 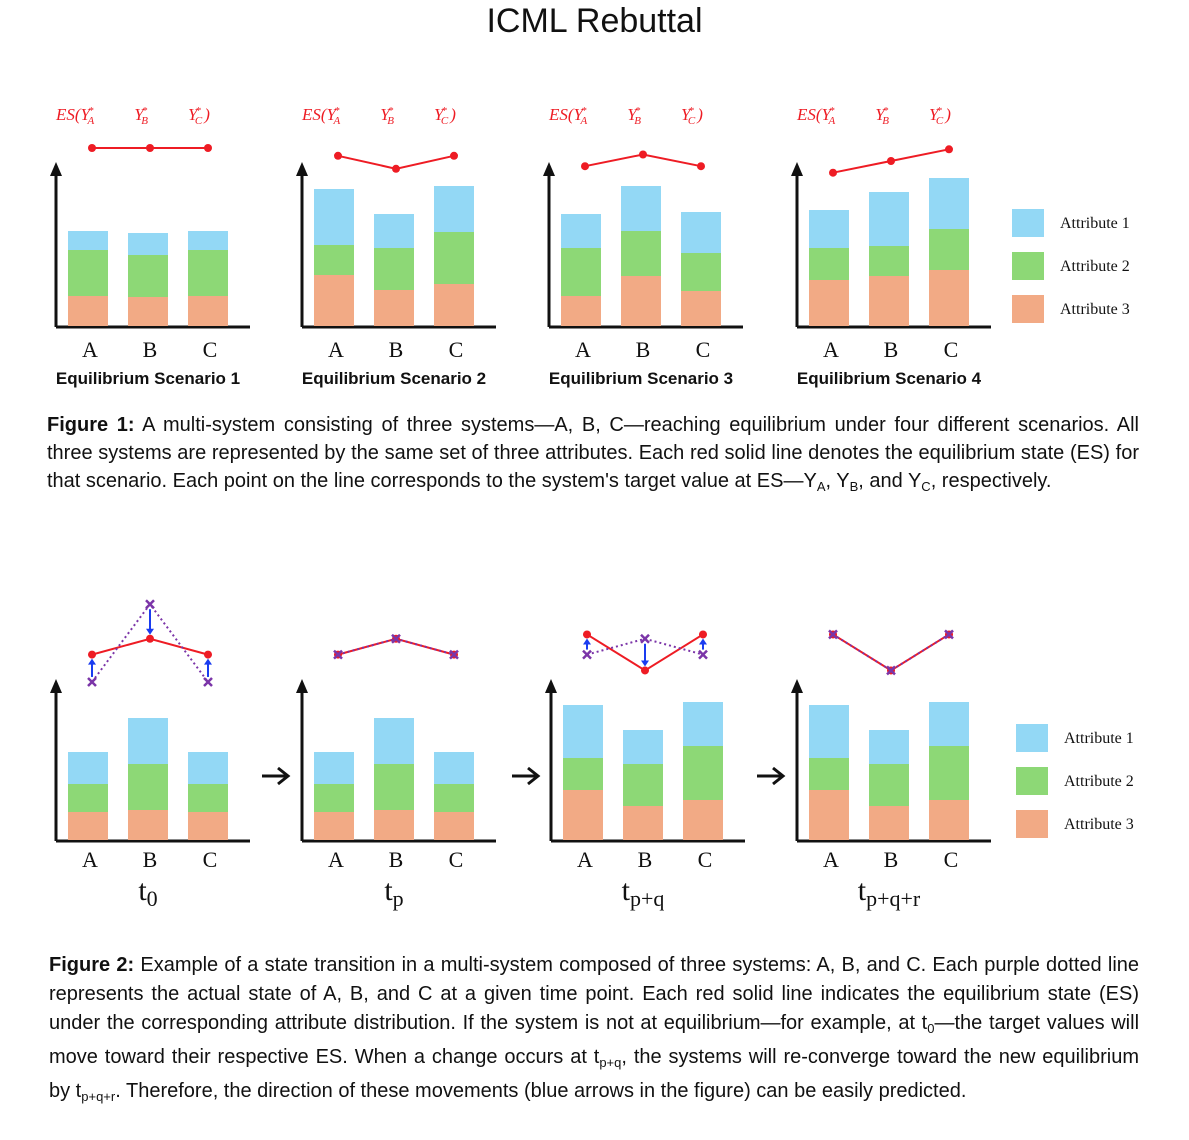 I want to click on figure2-caption-label: Figure 2:, so click(x=92, y=965).